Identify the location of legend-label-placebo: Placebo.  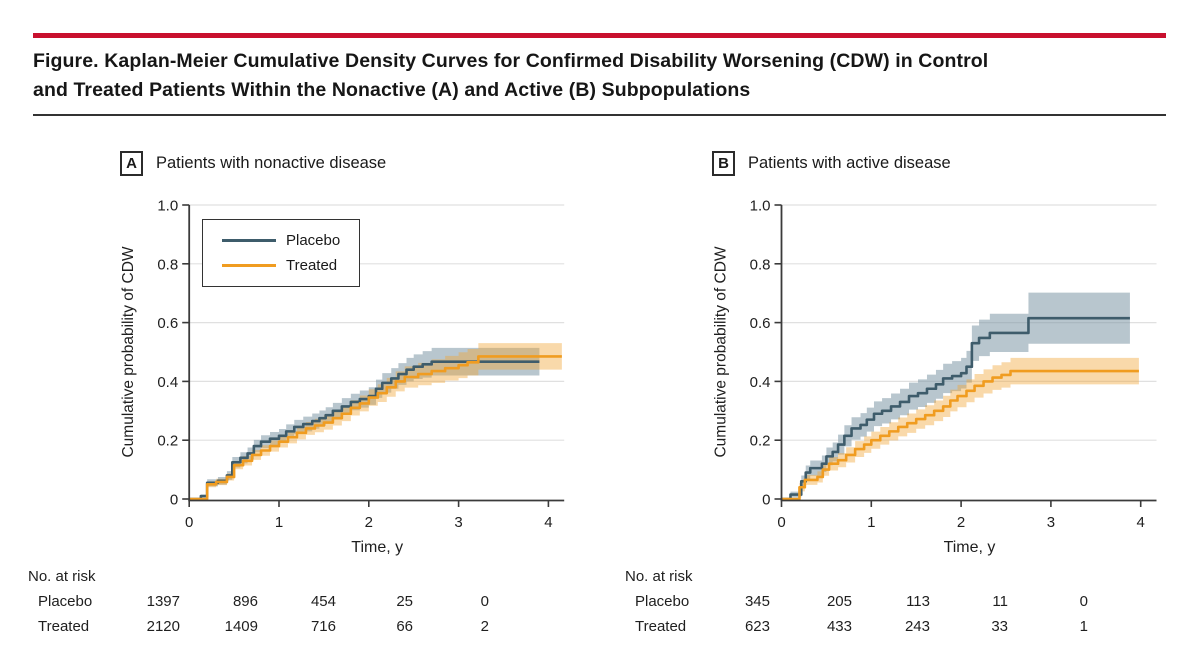
(313, 240).